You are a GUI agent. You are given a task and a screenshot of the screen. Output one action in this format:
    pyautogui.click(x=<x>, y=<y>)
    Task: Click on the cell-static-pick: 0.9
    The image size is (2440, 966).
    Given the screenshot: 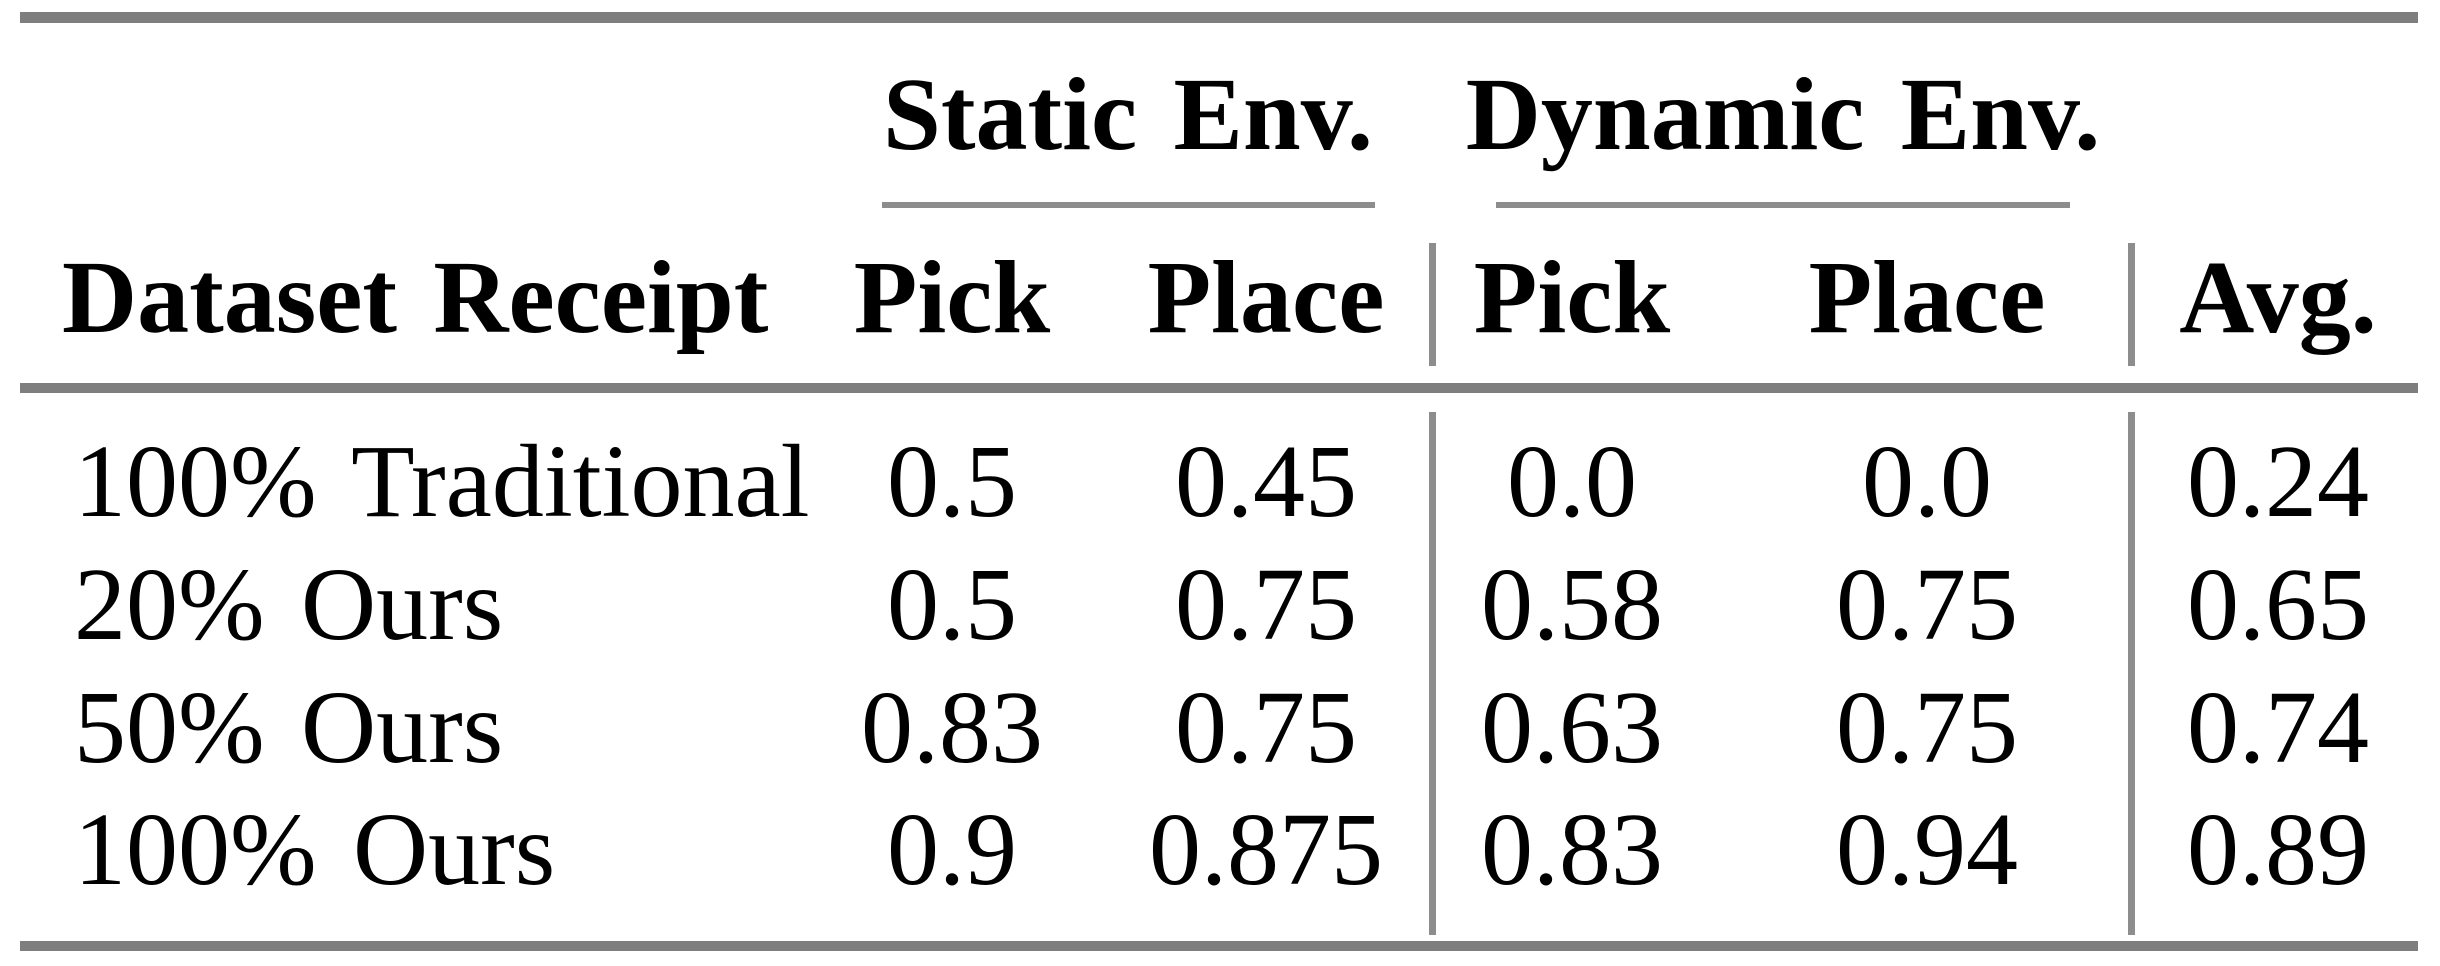 What is the action you would take?
    pyautogui.click(x=952, y=849)
    